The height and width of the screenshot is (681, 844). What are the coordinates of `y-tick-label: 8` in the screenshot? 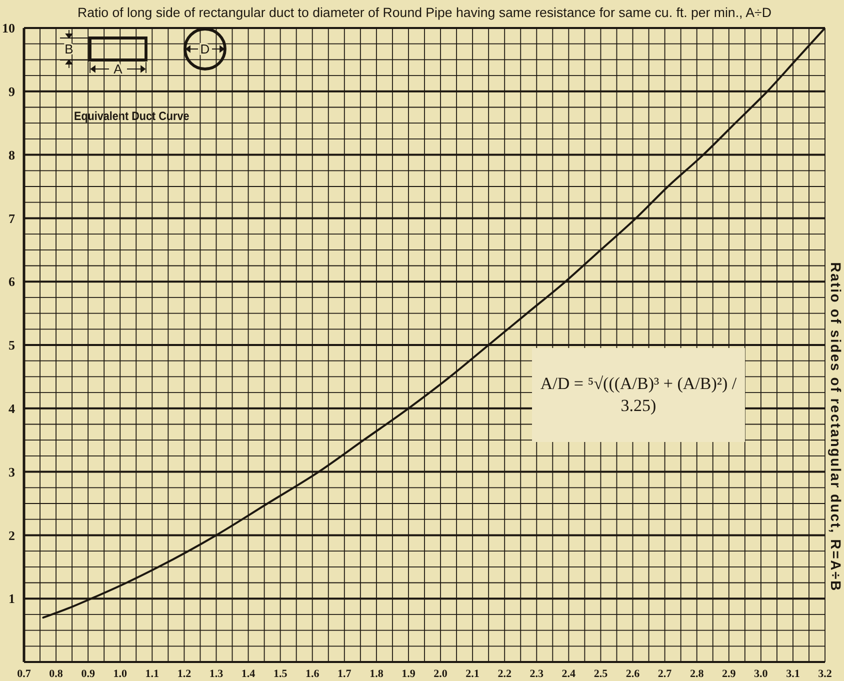 It's located at (12, 154).